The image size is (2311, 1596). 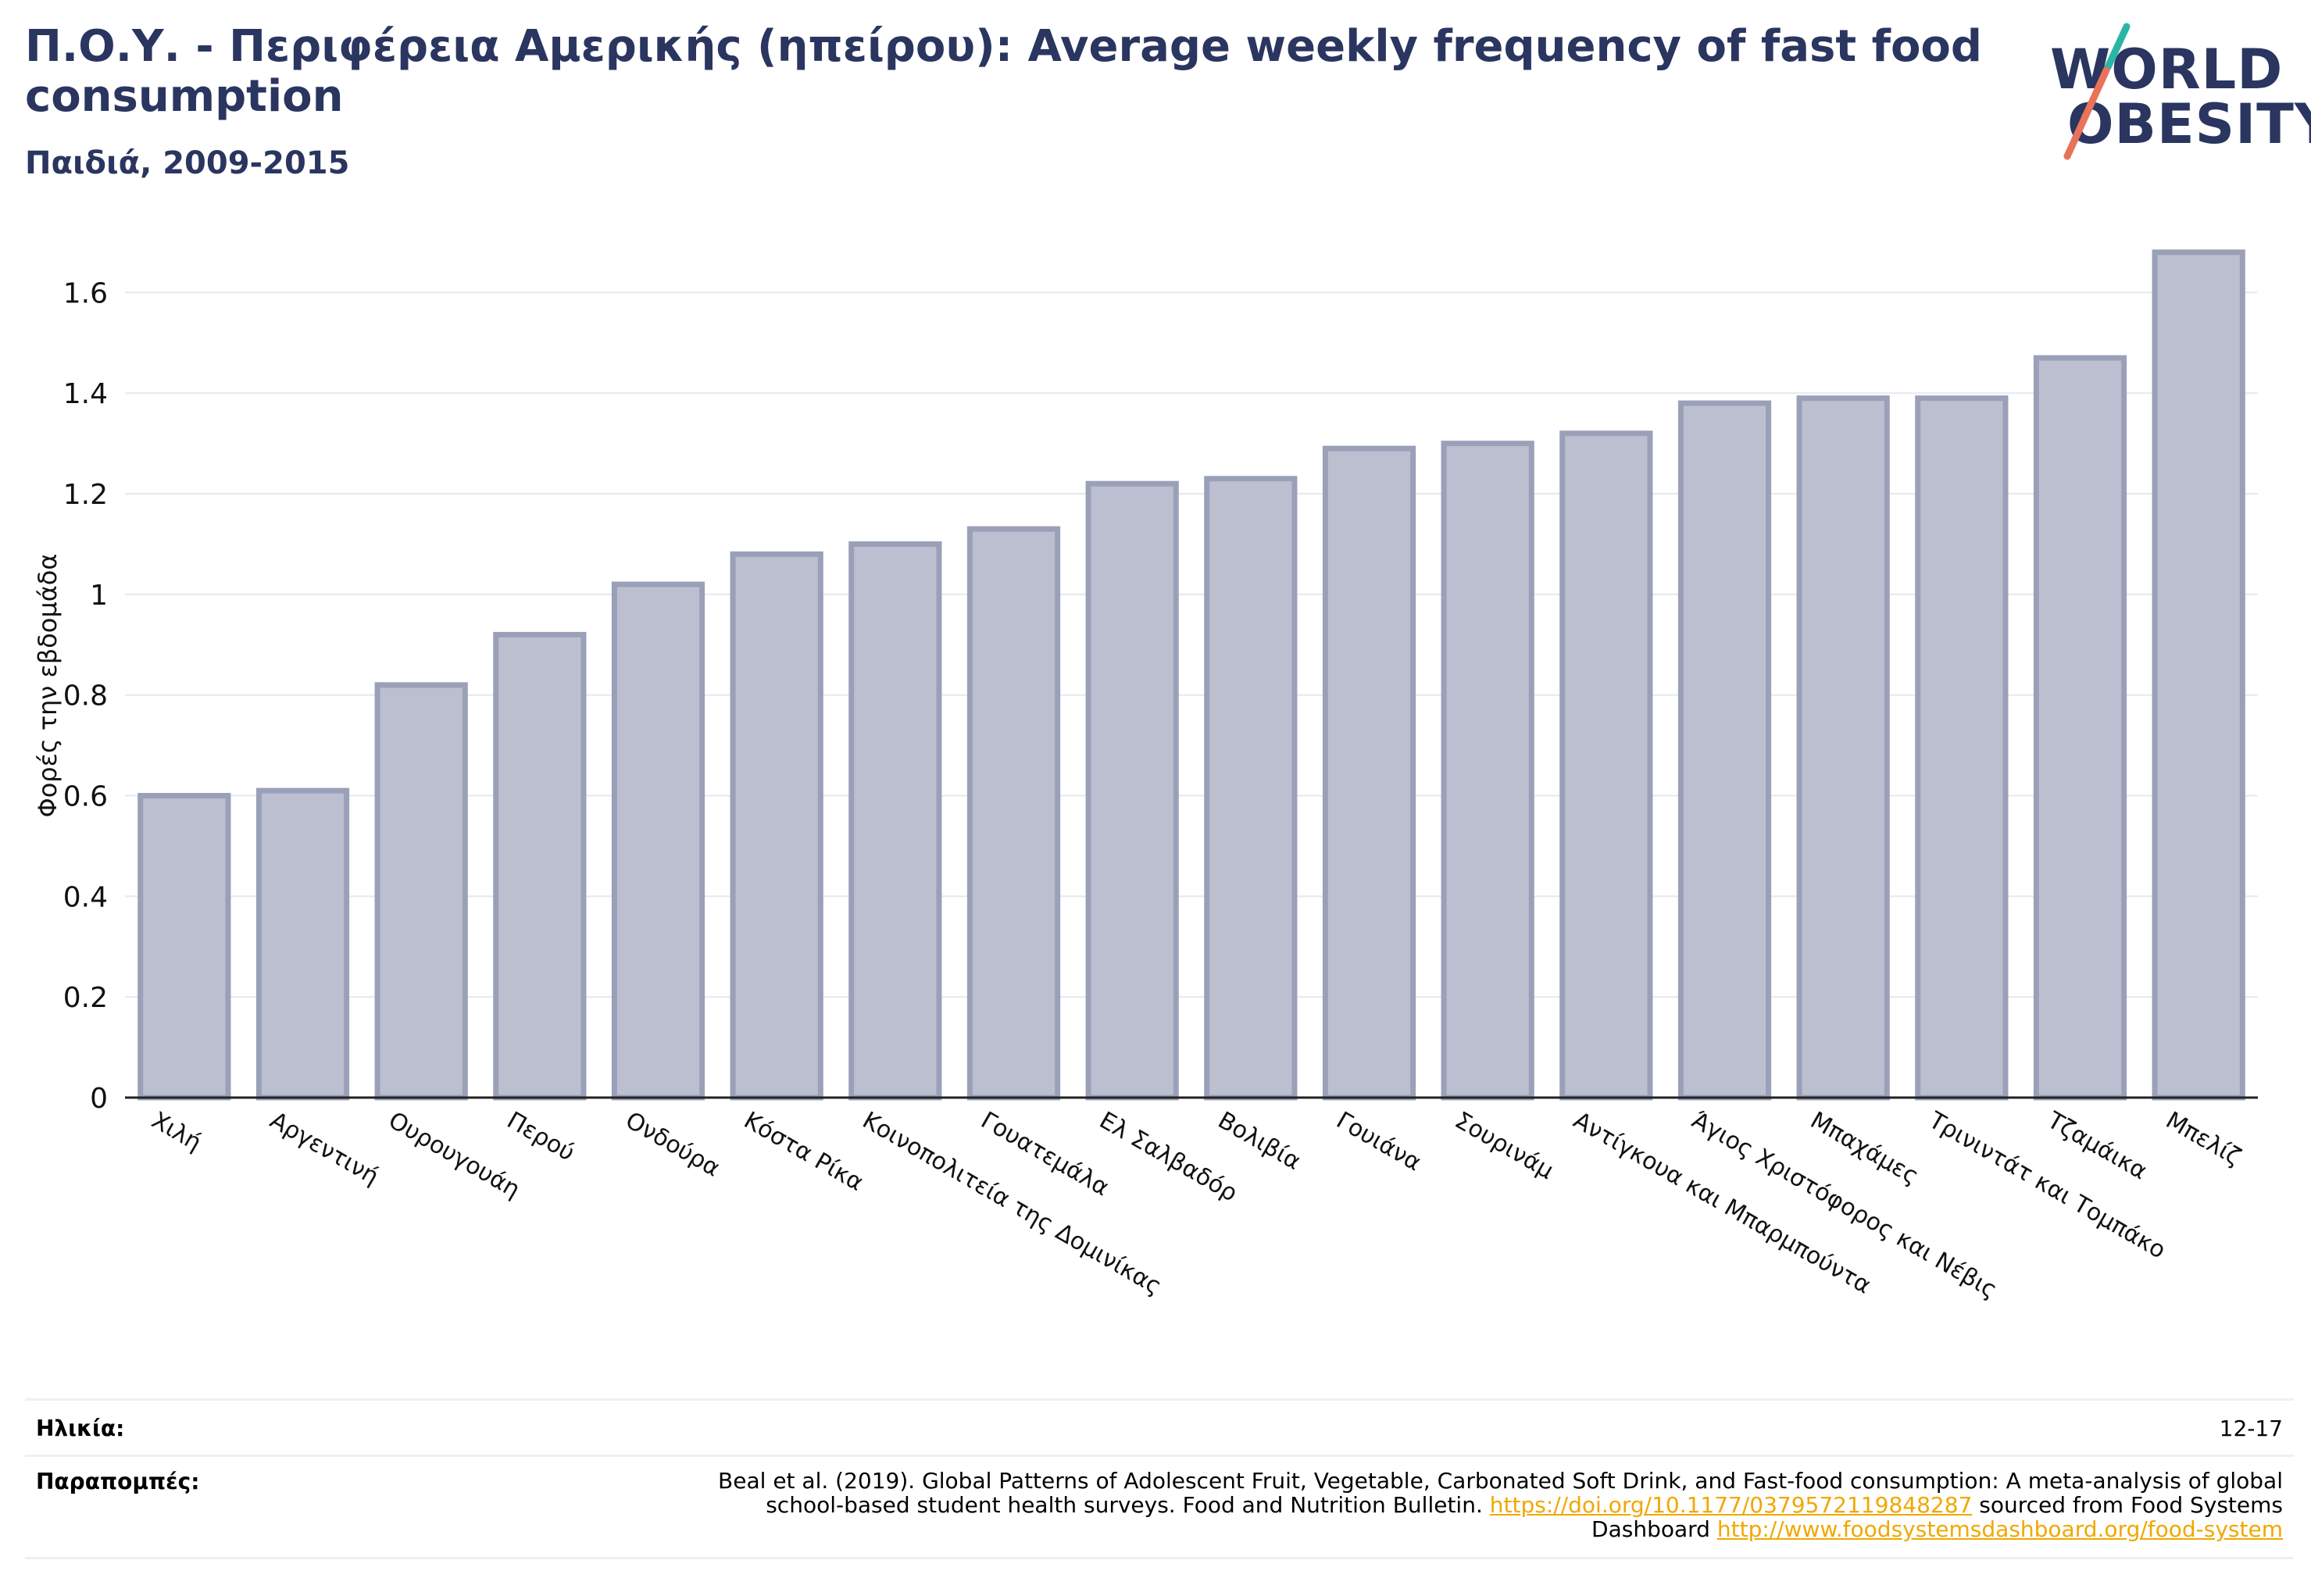 I want to click on doi-link: https://doi.org/10.1177/0379572119848287, so click(x=1731, y=1505).